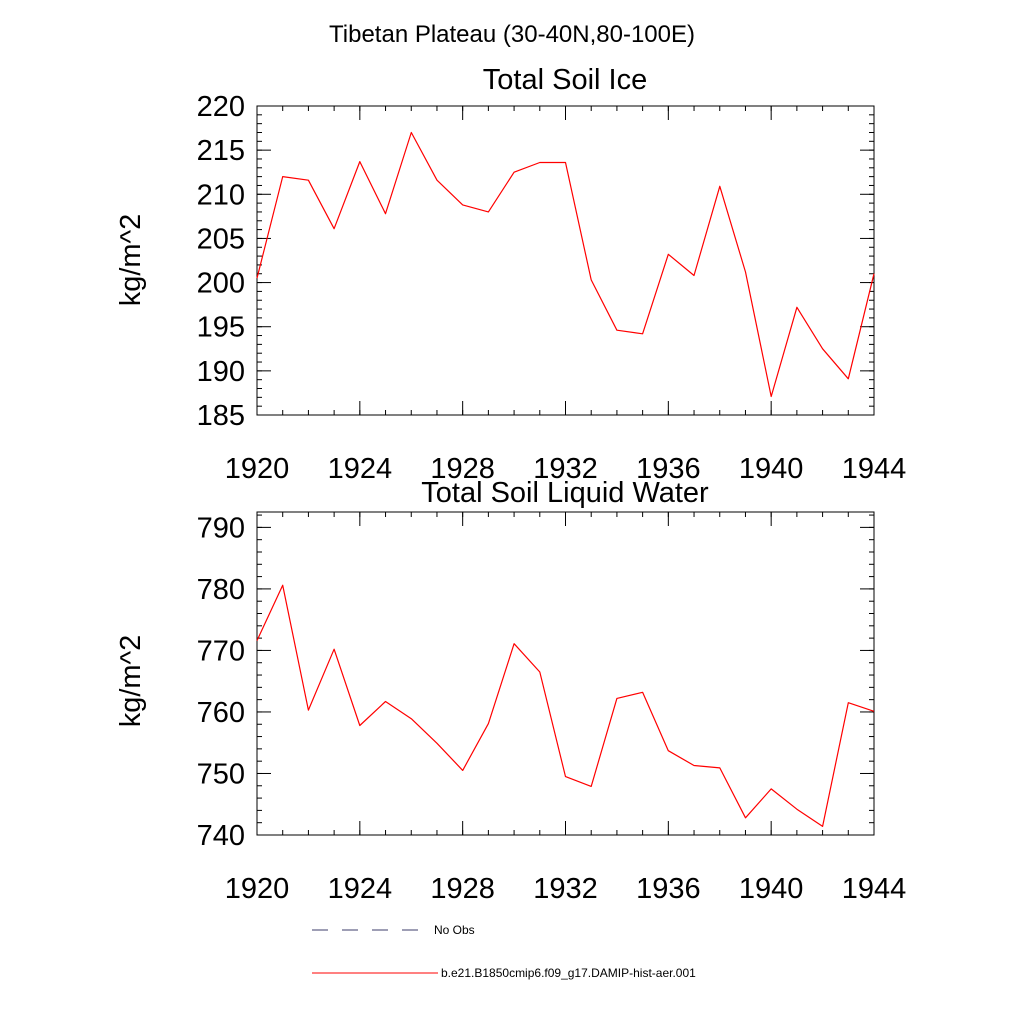  I want to click on series-line-soil-liquid-water, so click(565, 706).